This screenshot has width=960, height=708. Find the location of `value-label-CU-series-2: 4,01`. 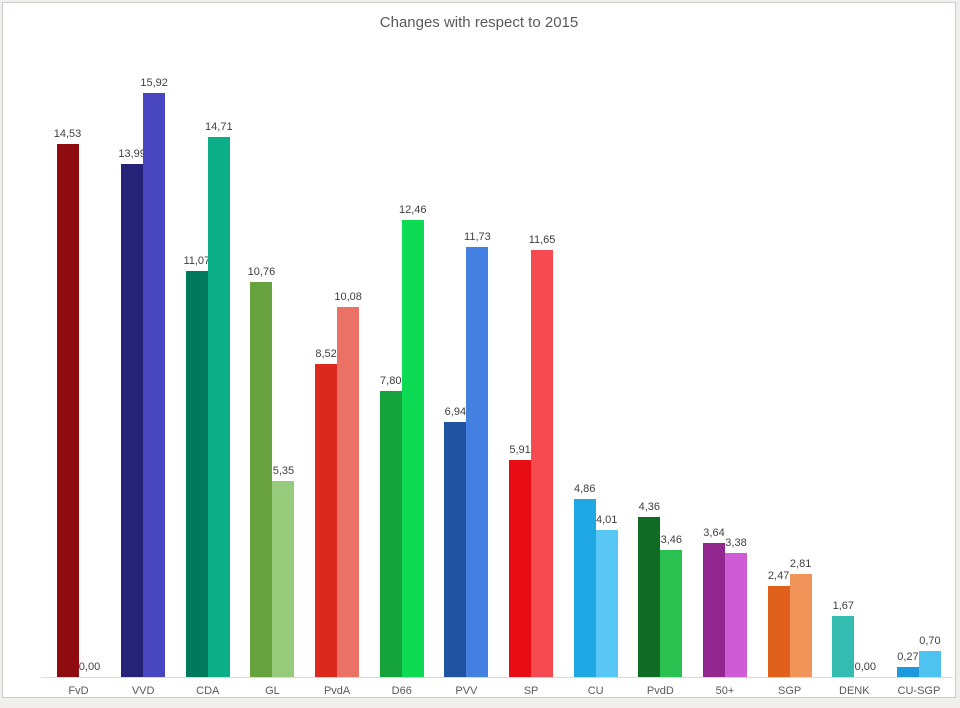

value-label-CU-series-2: 4,01 is located at coordinates (606, 520).